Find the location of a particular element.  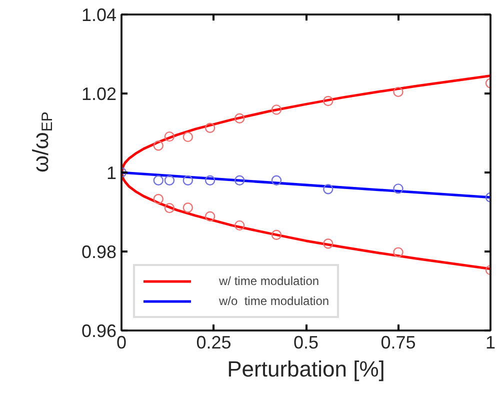

x-tick-label: 1 is located at coordinates (490, 342).